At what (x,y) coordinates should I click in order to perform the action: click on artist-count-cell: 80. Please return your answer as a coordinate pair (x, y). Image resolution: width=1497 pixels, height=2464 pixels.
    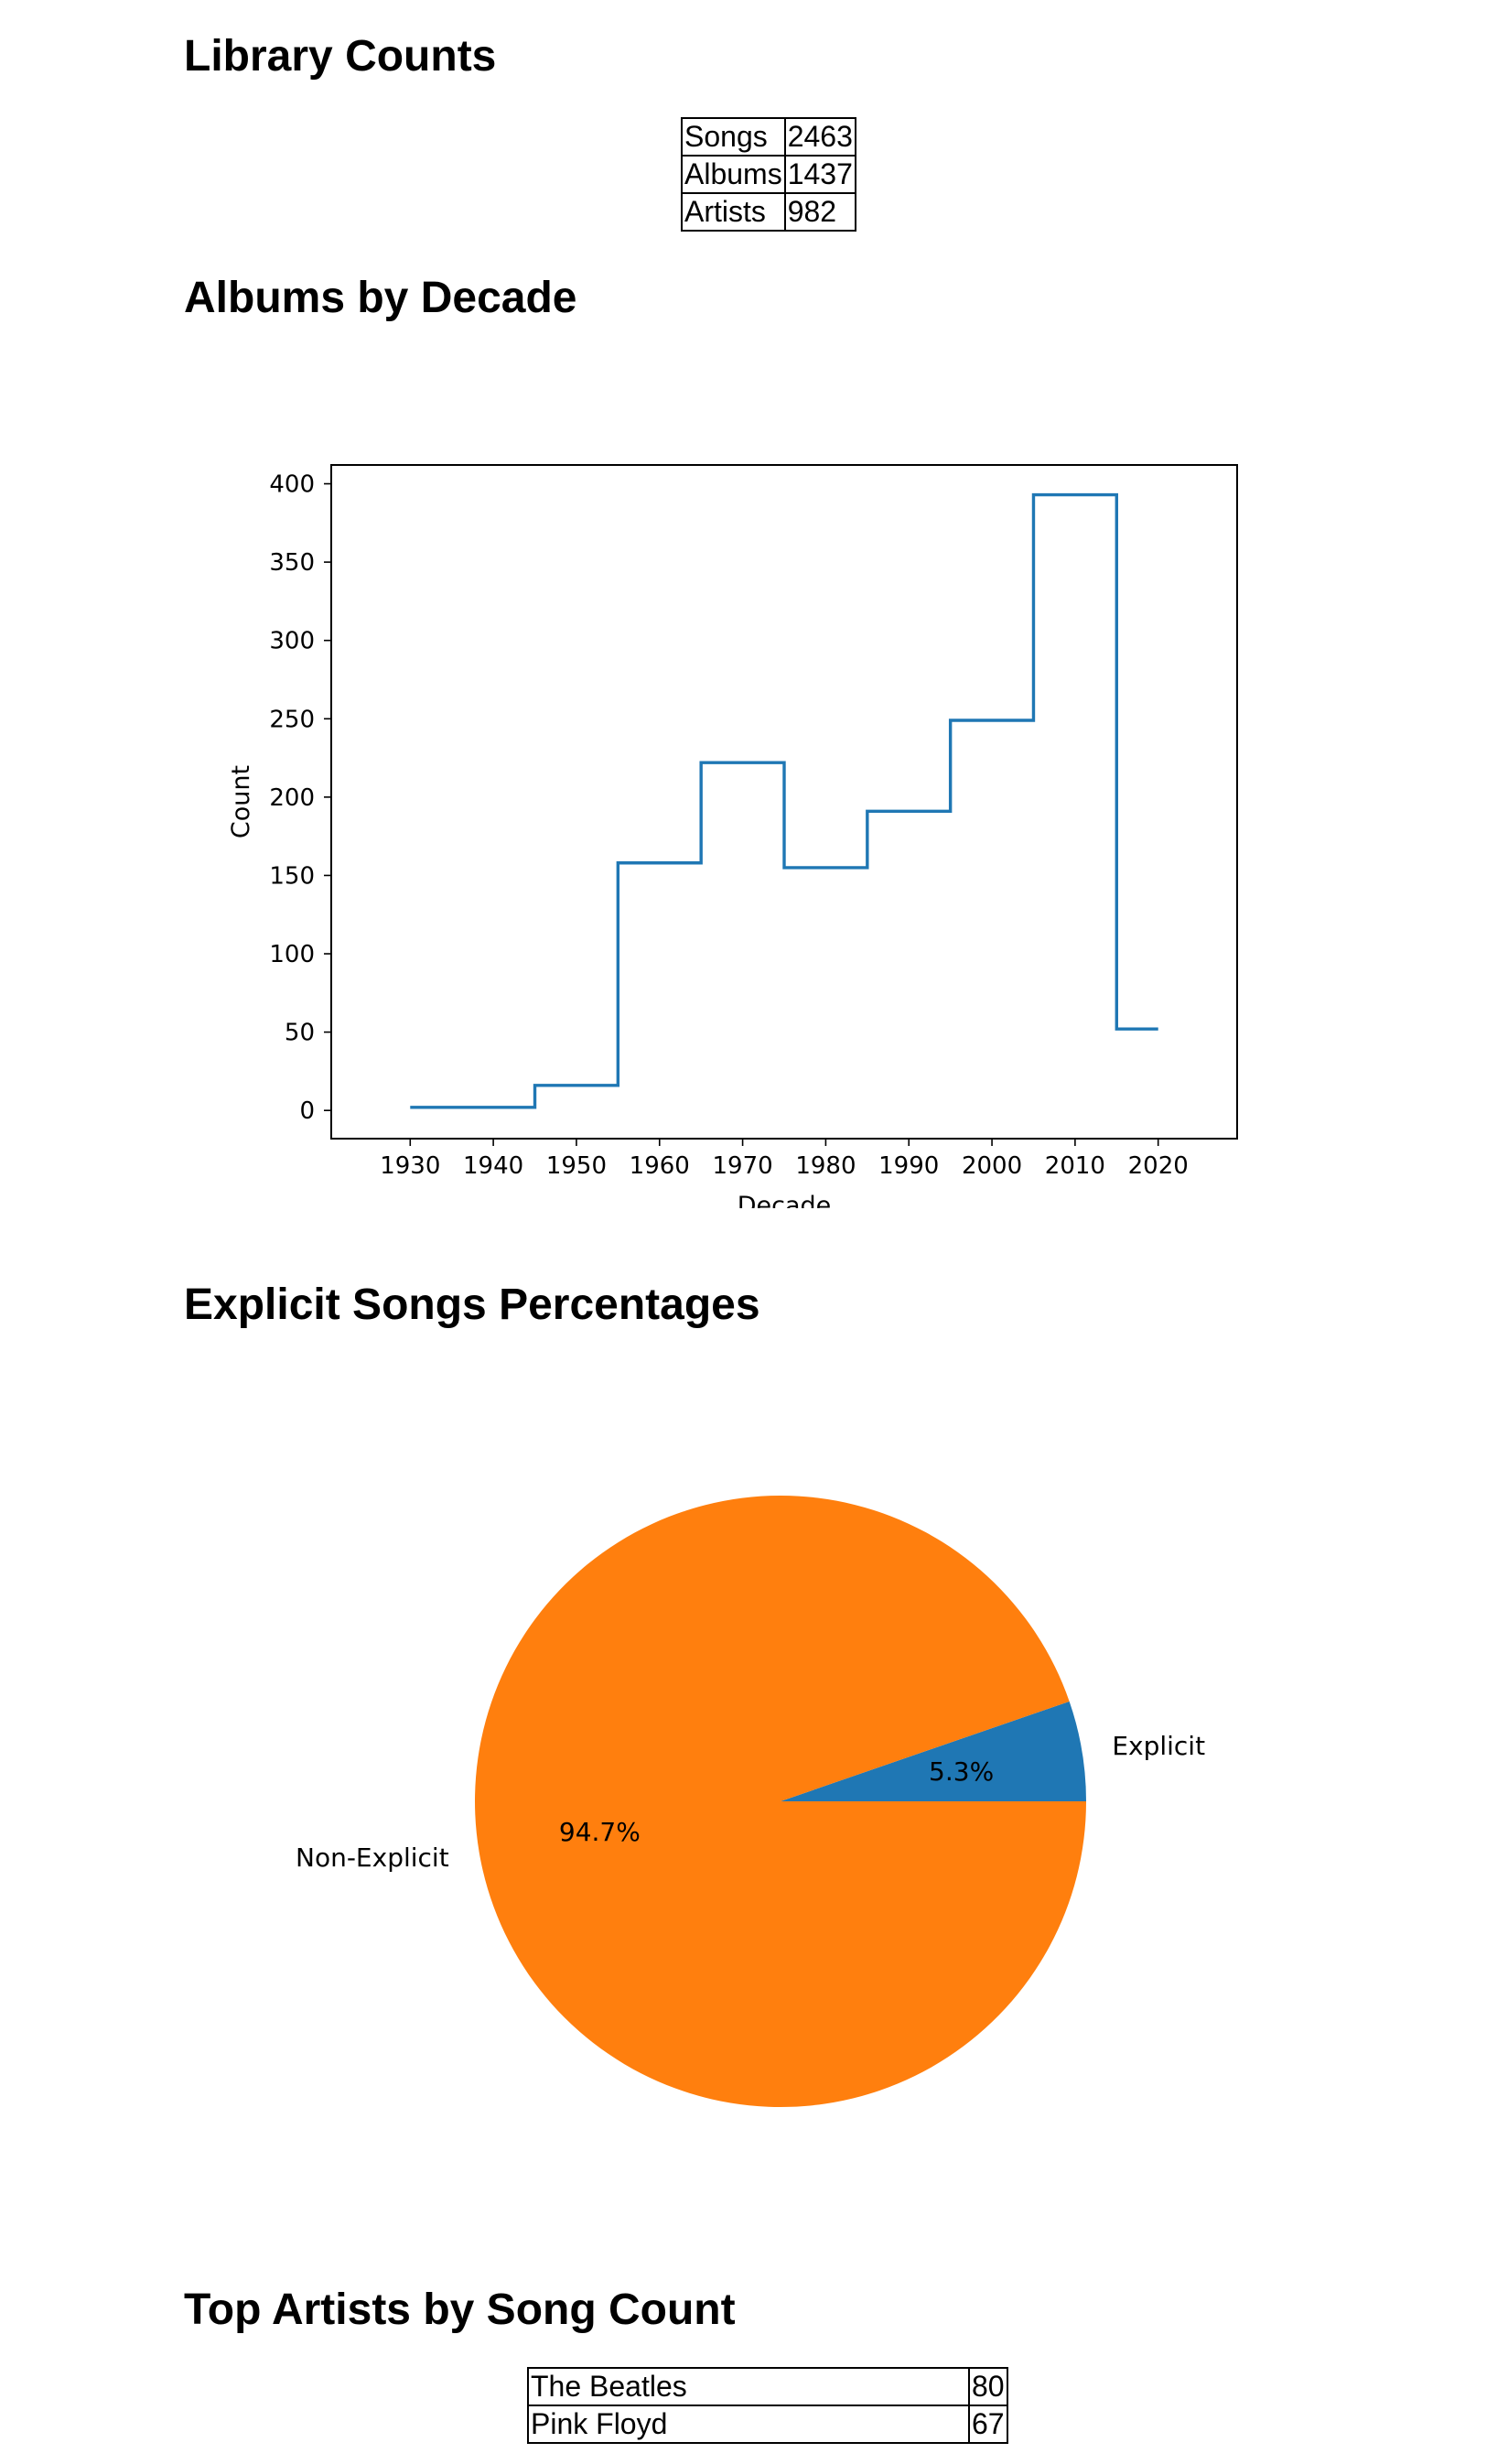
    Looking at the image, I should click on (988, 2386).